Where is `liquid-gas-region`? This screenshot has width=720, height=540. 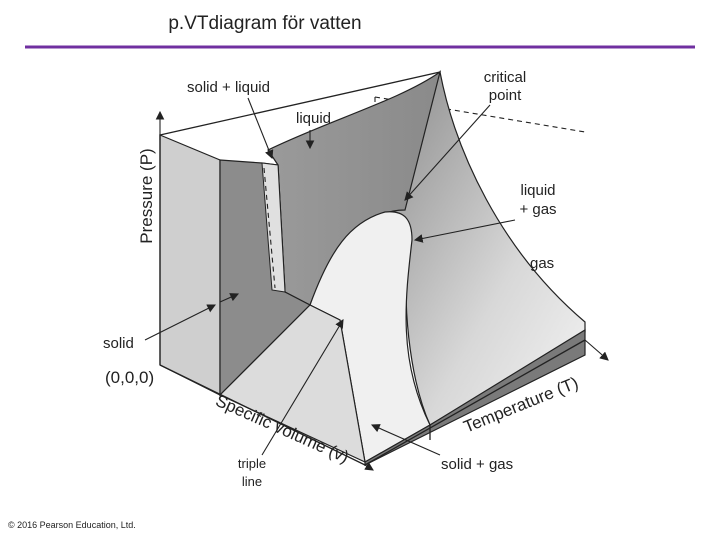
liquid-gas-region is located at coordinates (370, 337).